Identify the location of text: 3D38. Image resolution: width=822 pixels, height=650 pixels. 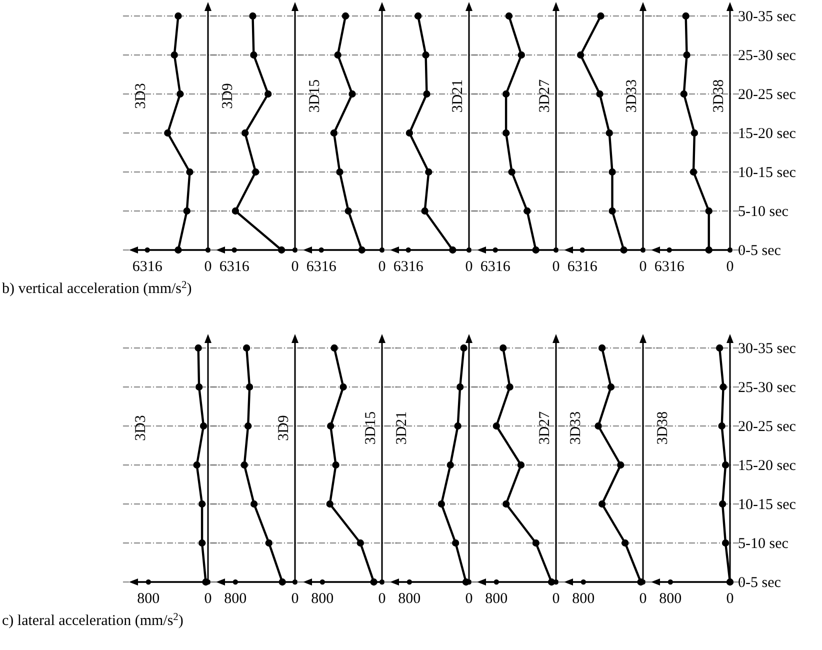
(663, 428).